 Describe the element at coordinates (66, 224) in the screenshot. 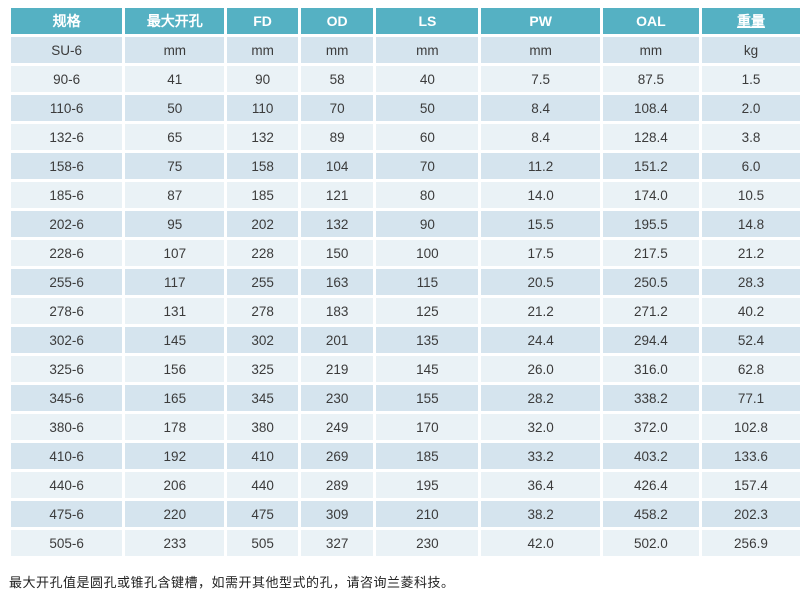

I see `cell: 202-6` at that location.